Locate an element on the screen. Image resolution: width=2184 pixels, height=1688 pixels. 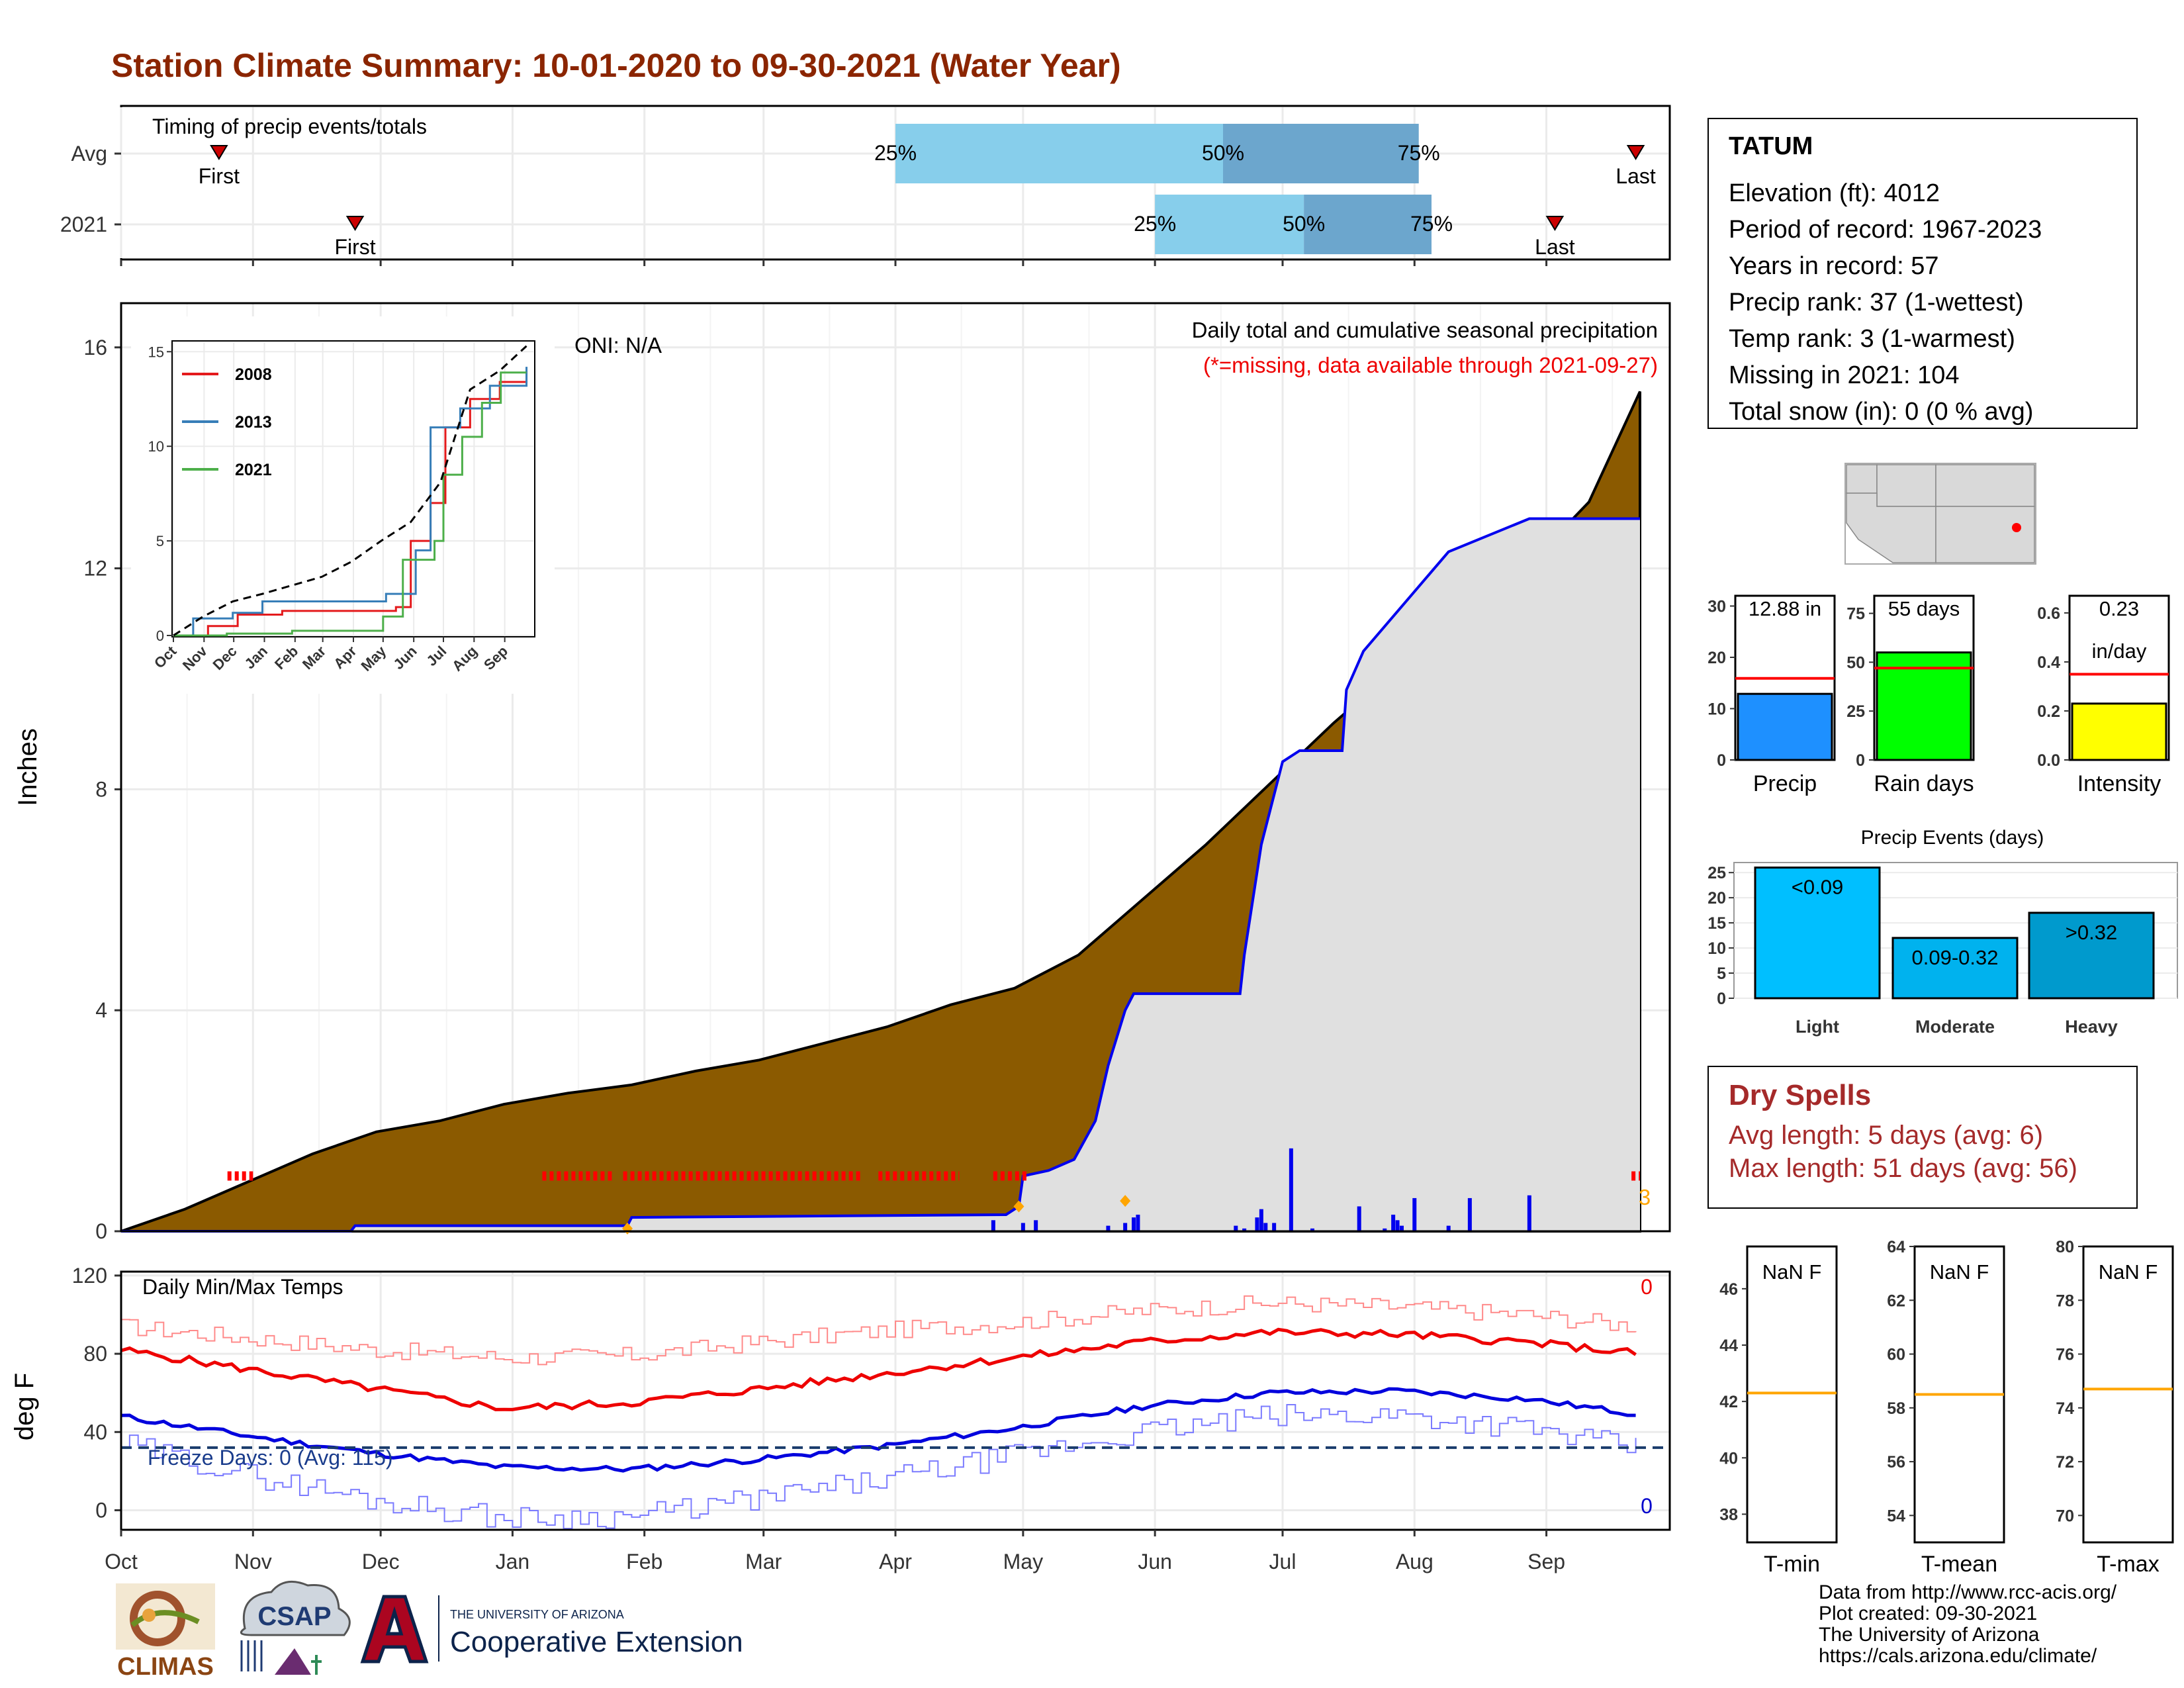
ua-small-text: THE UNIVERSITY OF ARIZONA is located at coordinates (537, 1614).